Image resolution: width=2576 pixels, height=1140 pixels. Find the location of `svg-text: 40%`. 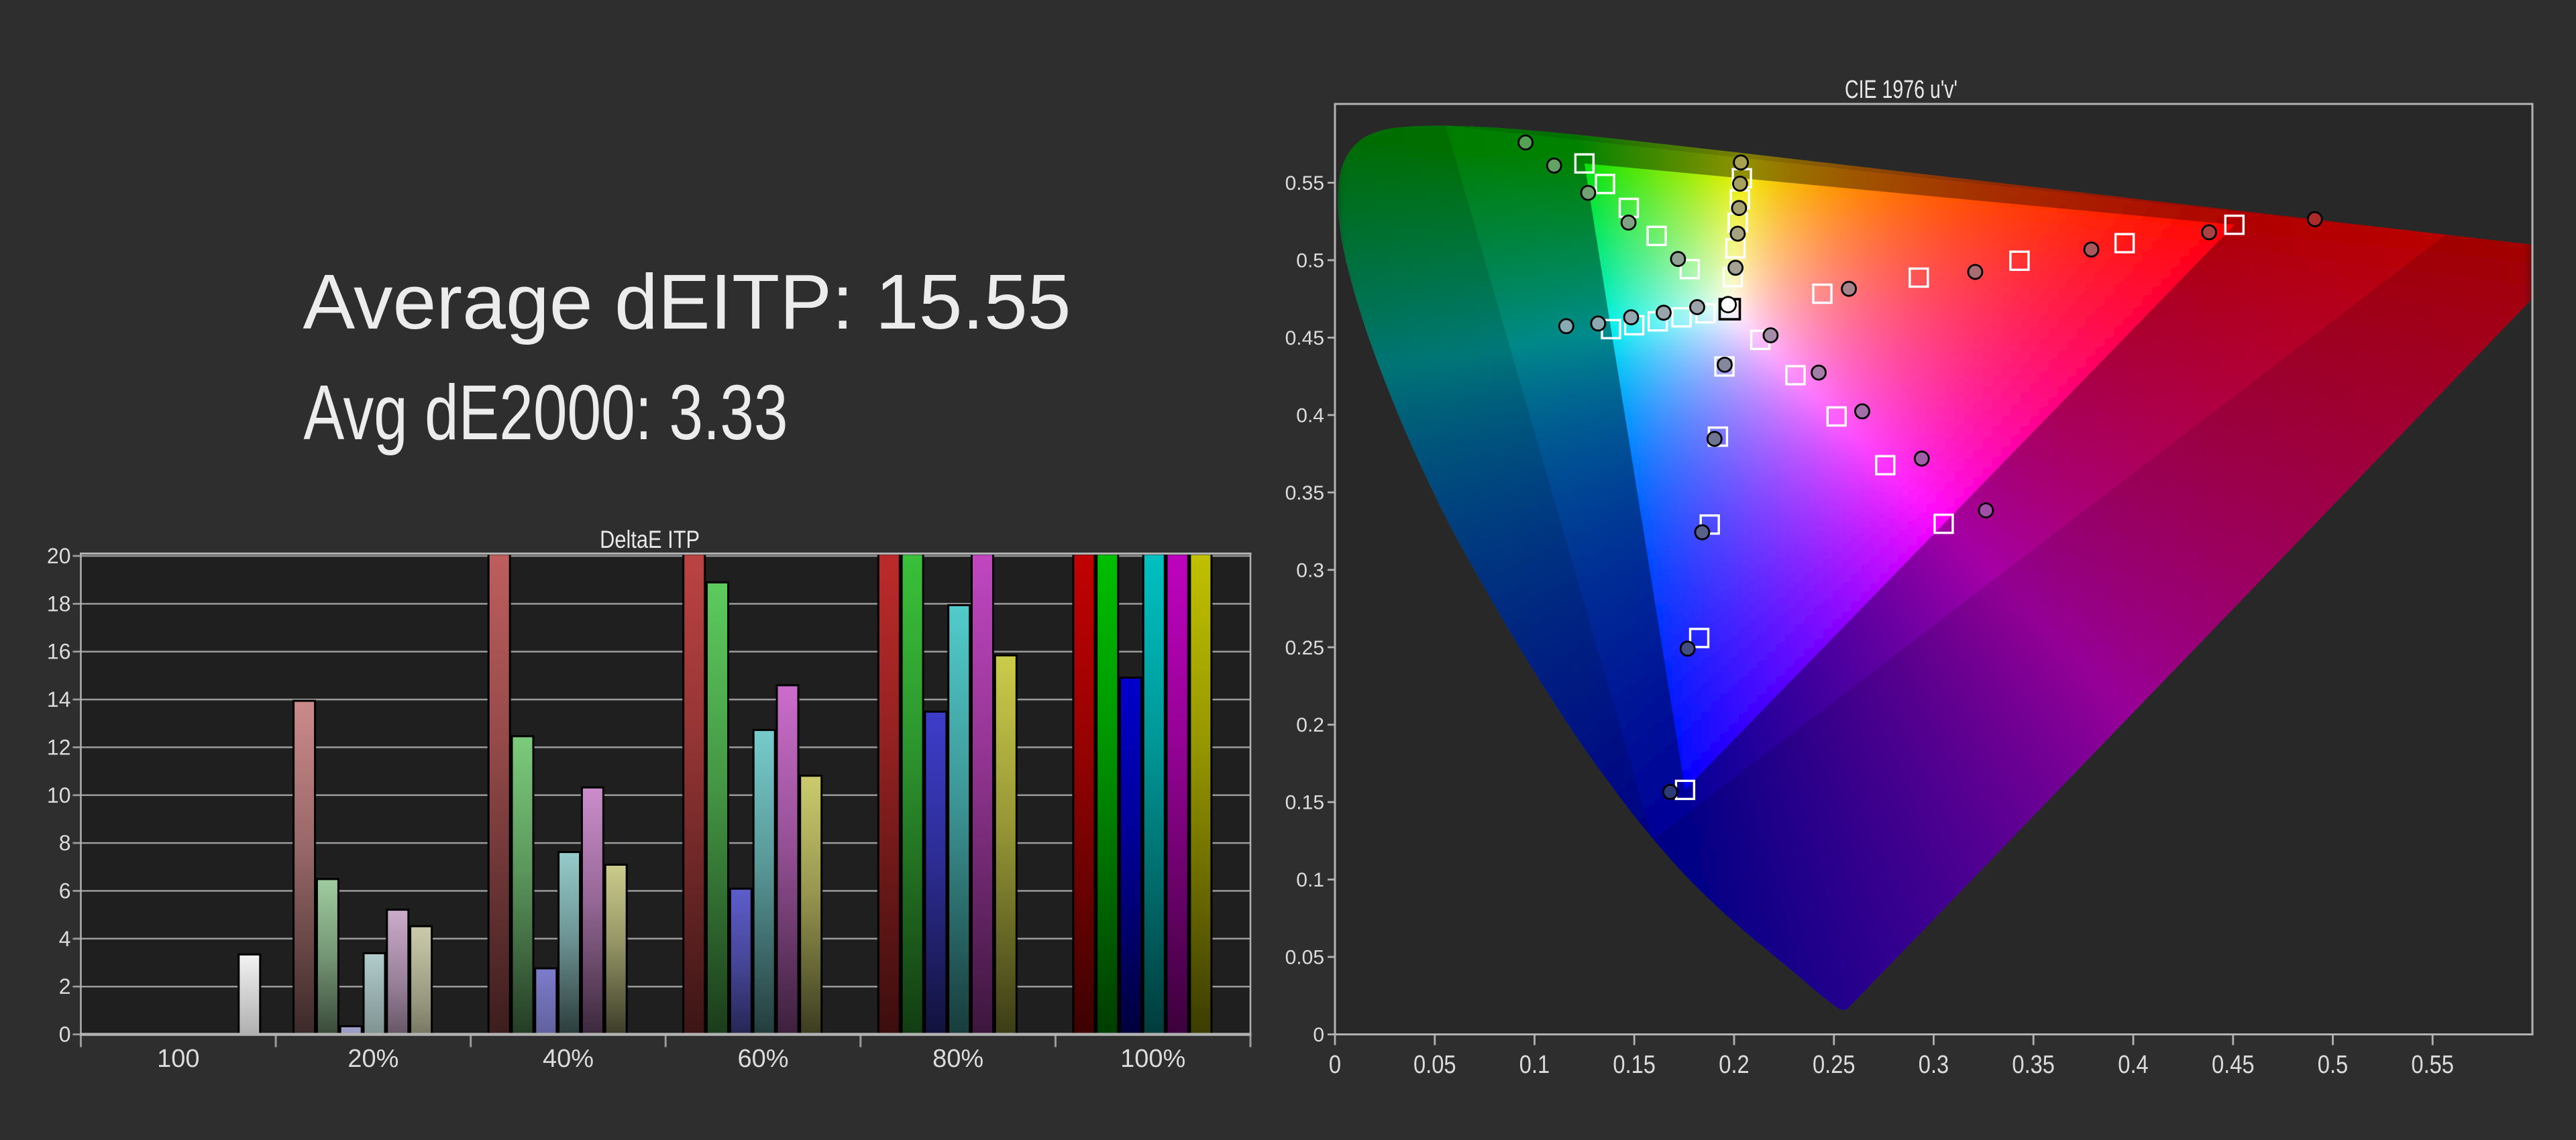

svg-text: 40% is located at coordinates (568, 1059).